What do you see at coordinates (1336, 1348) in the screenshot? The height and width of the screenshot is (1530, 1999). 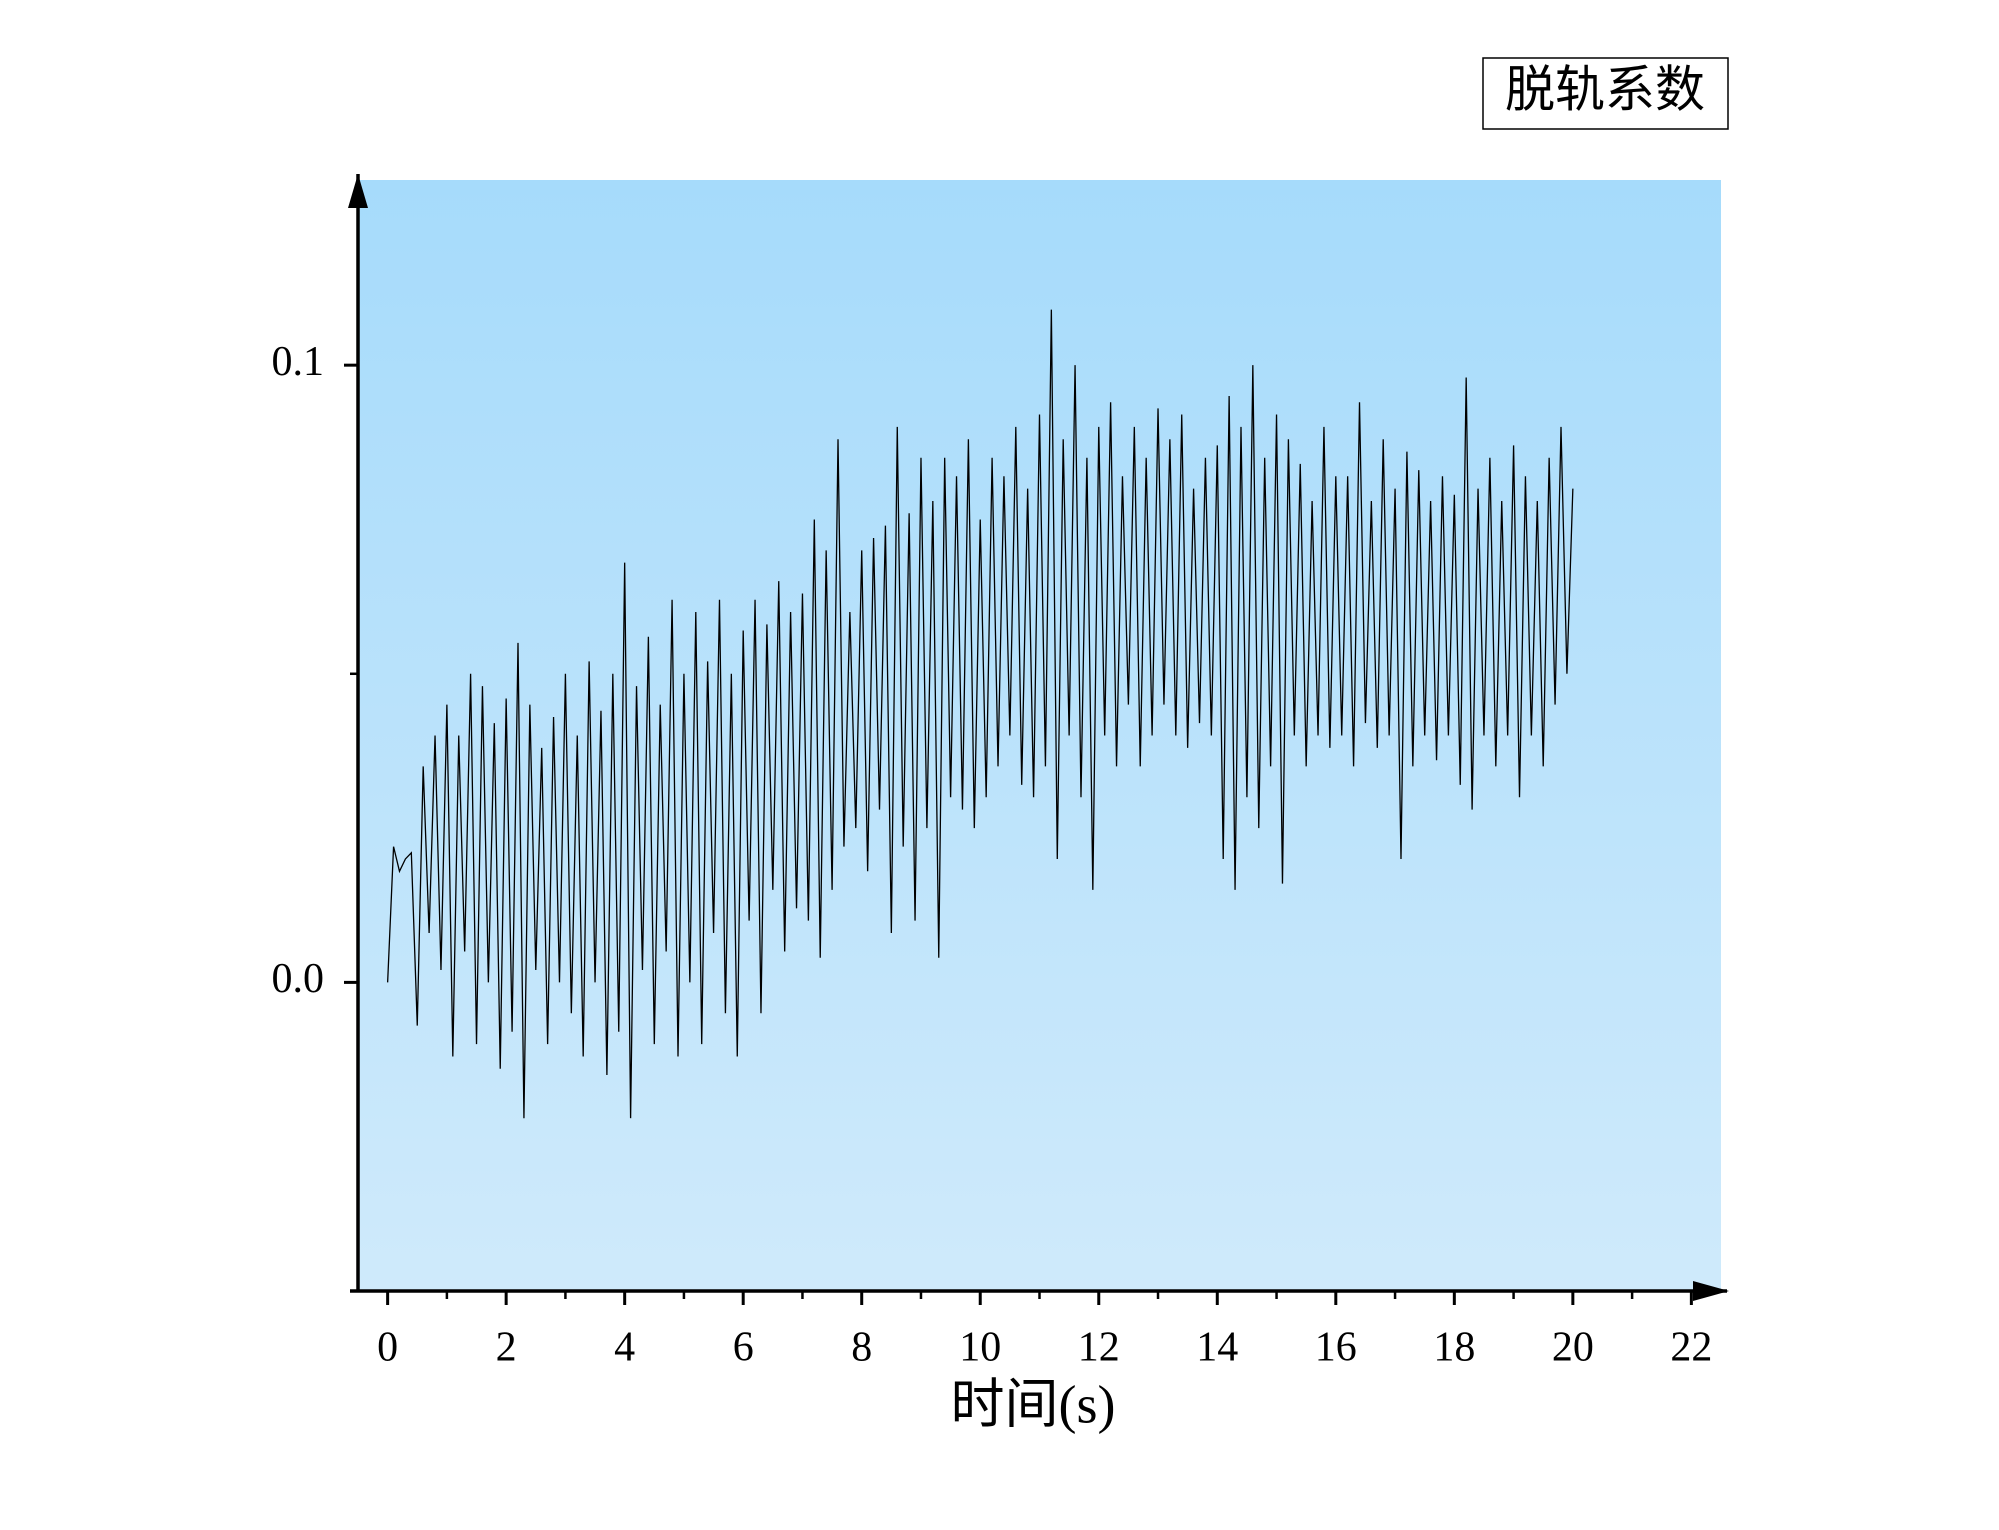 I see `x-tick-label: 16` at bounding box center [1336, 1348].